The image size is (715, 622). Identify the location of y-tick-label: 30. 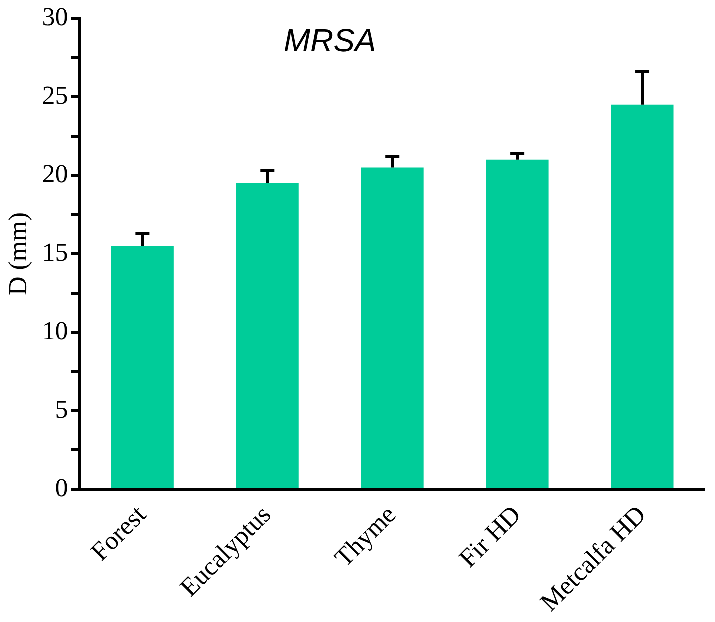
(55, 17).